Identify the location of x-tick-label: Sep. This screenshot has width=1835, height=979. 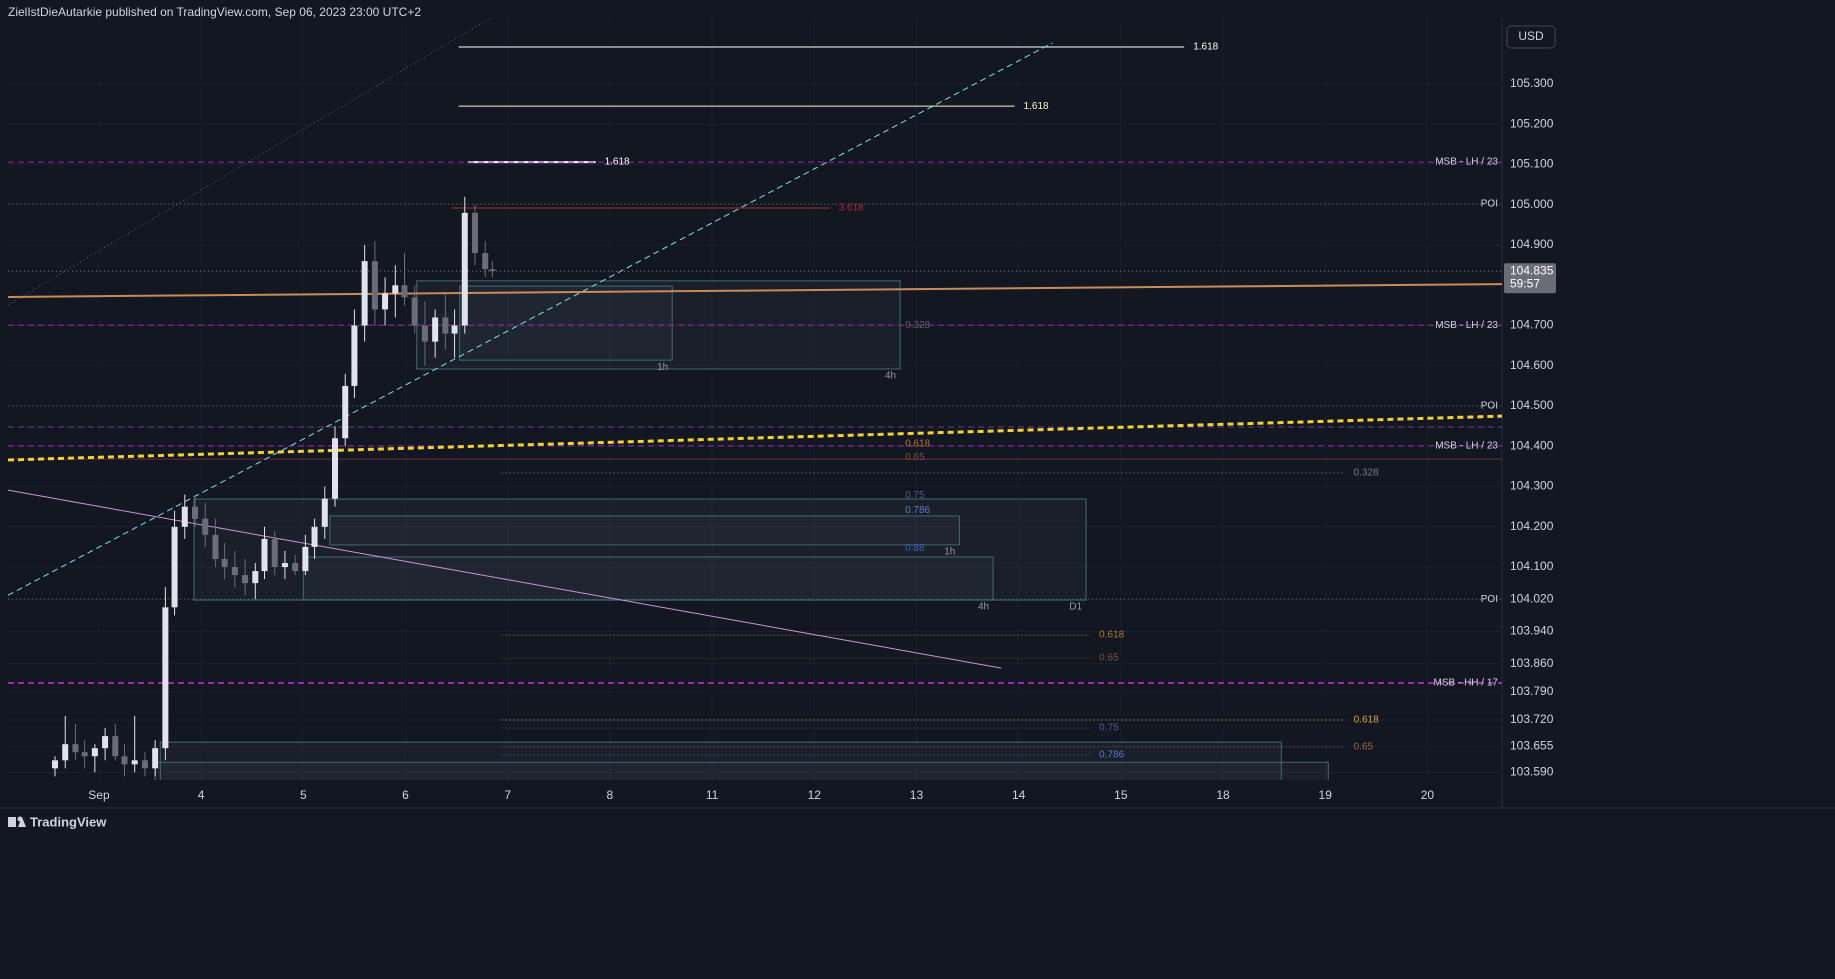
(99, 795).